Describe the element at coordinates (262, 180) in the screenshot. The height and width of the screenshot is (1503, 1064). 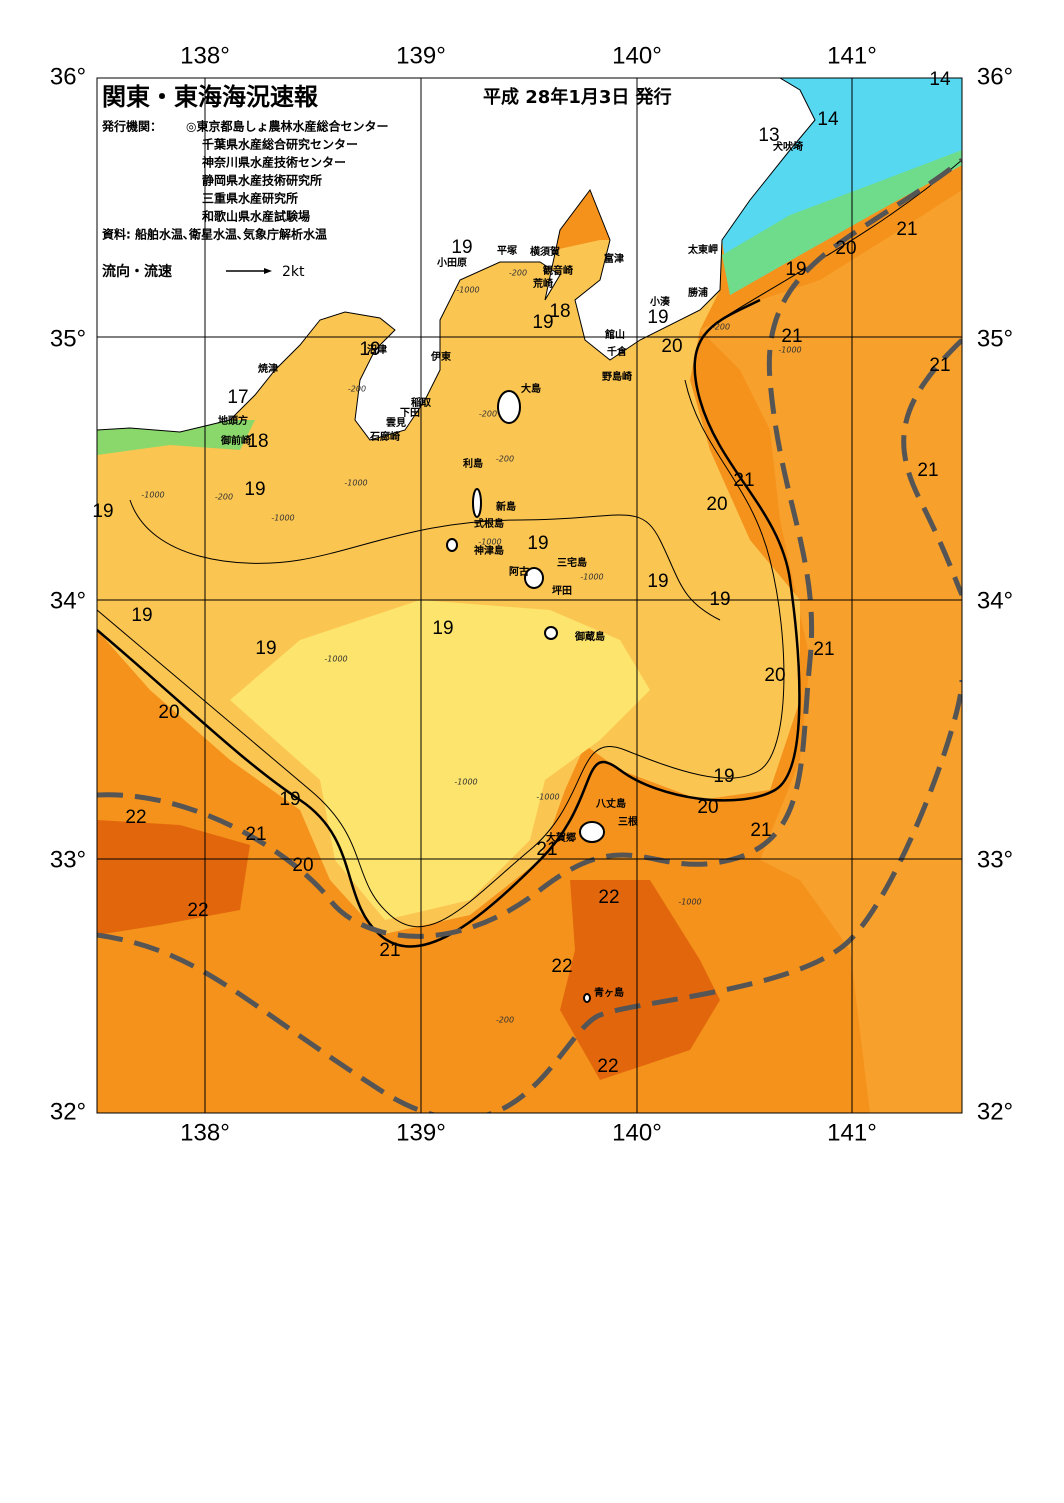
I see `publisher: 静岡県水産技術研究所` at that location.